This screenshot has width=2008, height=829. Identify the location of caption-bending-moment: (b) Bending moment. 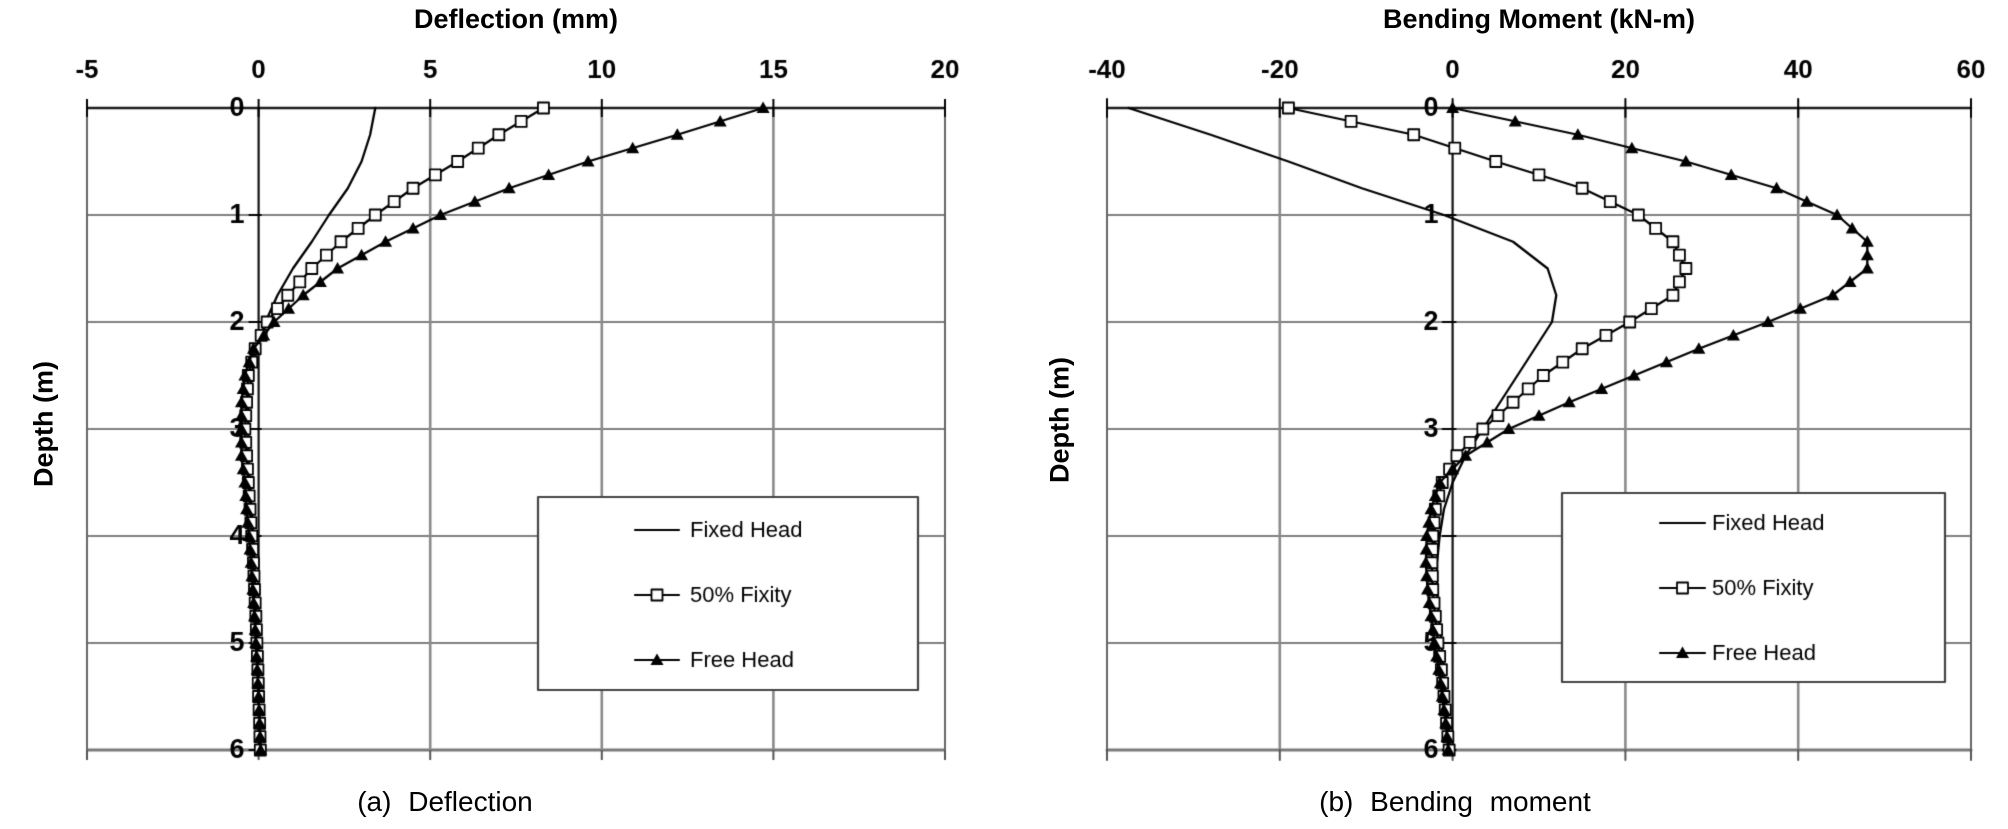
(1455, 801).